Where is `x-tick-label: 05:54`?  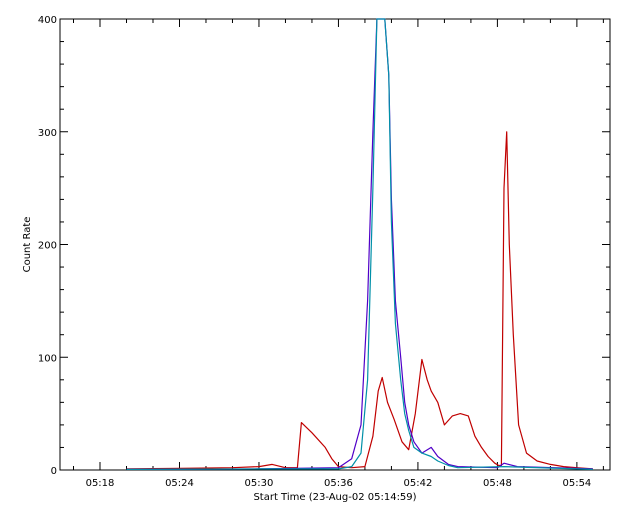
x-tick-label: 05:54 is located at coordinates (576, 483).